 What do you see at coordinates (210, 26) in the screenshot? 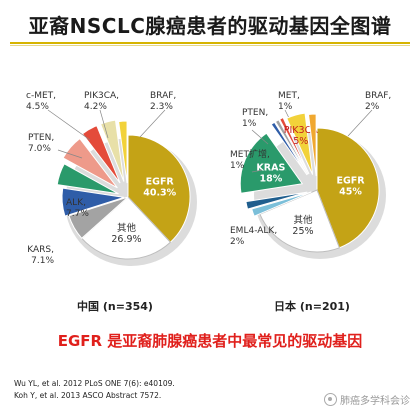
I see `slide-title: 亚裔NSCLC腺癌患者的驱动基因全图谱` at bounding box center [210, 26].